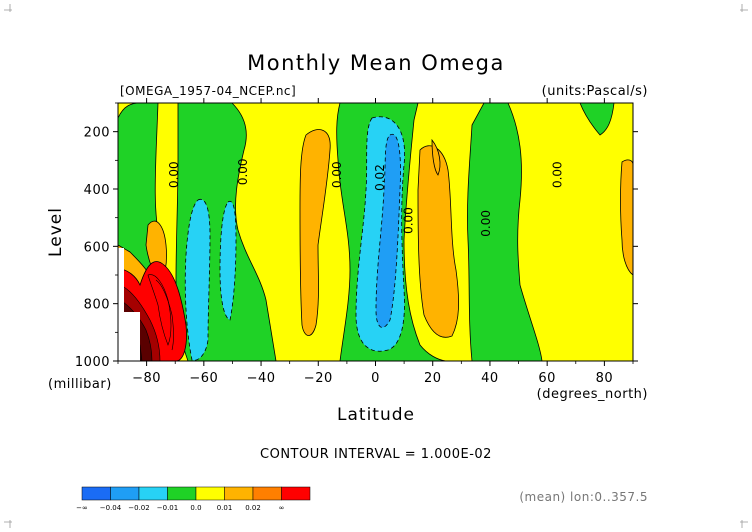  What do you see at coordinates (203, 378) in the screenshot?
I see `x-tick-label: −60` at bounding box center [203, 378].